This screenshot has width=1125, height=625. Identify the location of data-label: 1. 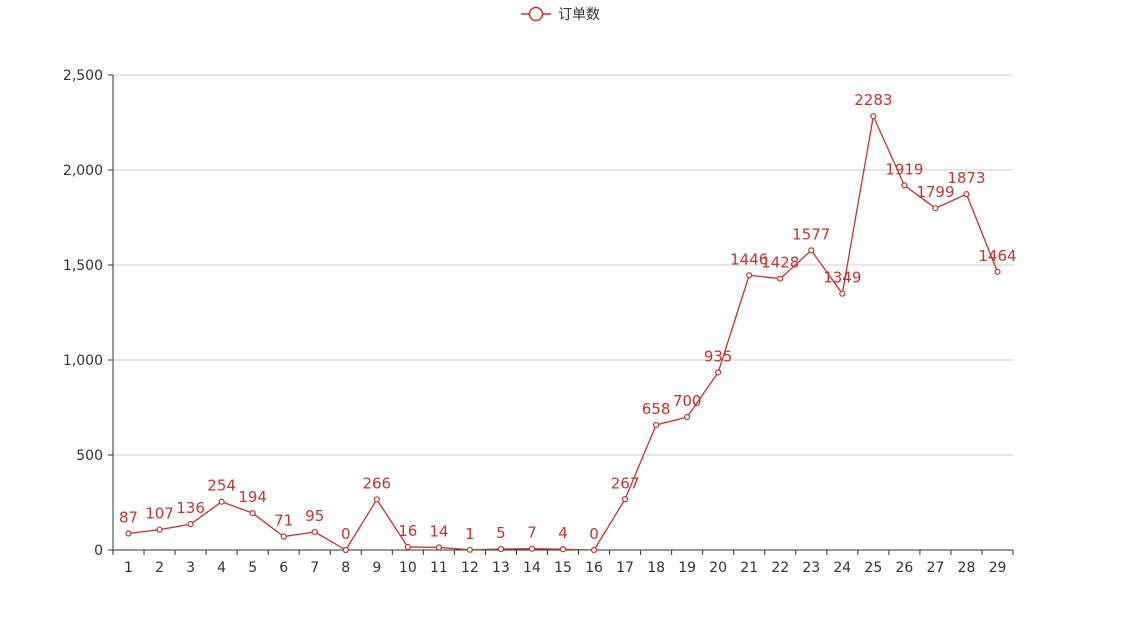
(470, 534).